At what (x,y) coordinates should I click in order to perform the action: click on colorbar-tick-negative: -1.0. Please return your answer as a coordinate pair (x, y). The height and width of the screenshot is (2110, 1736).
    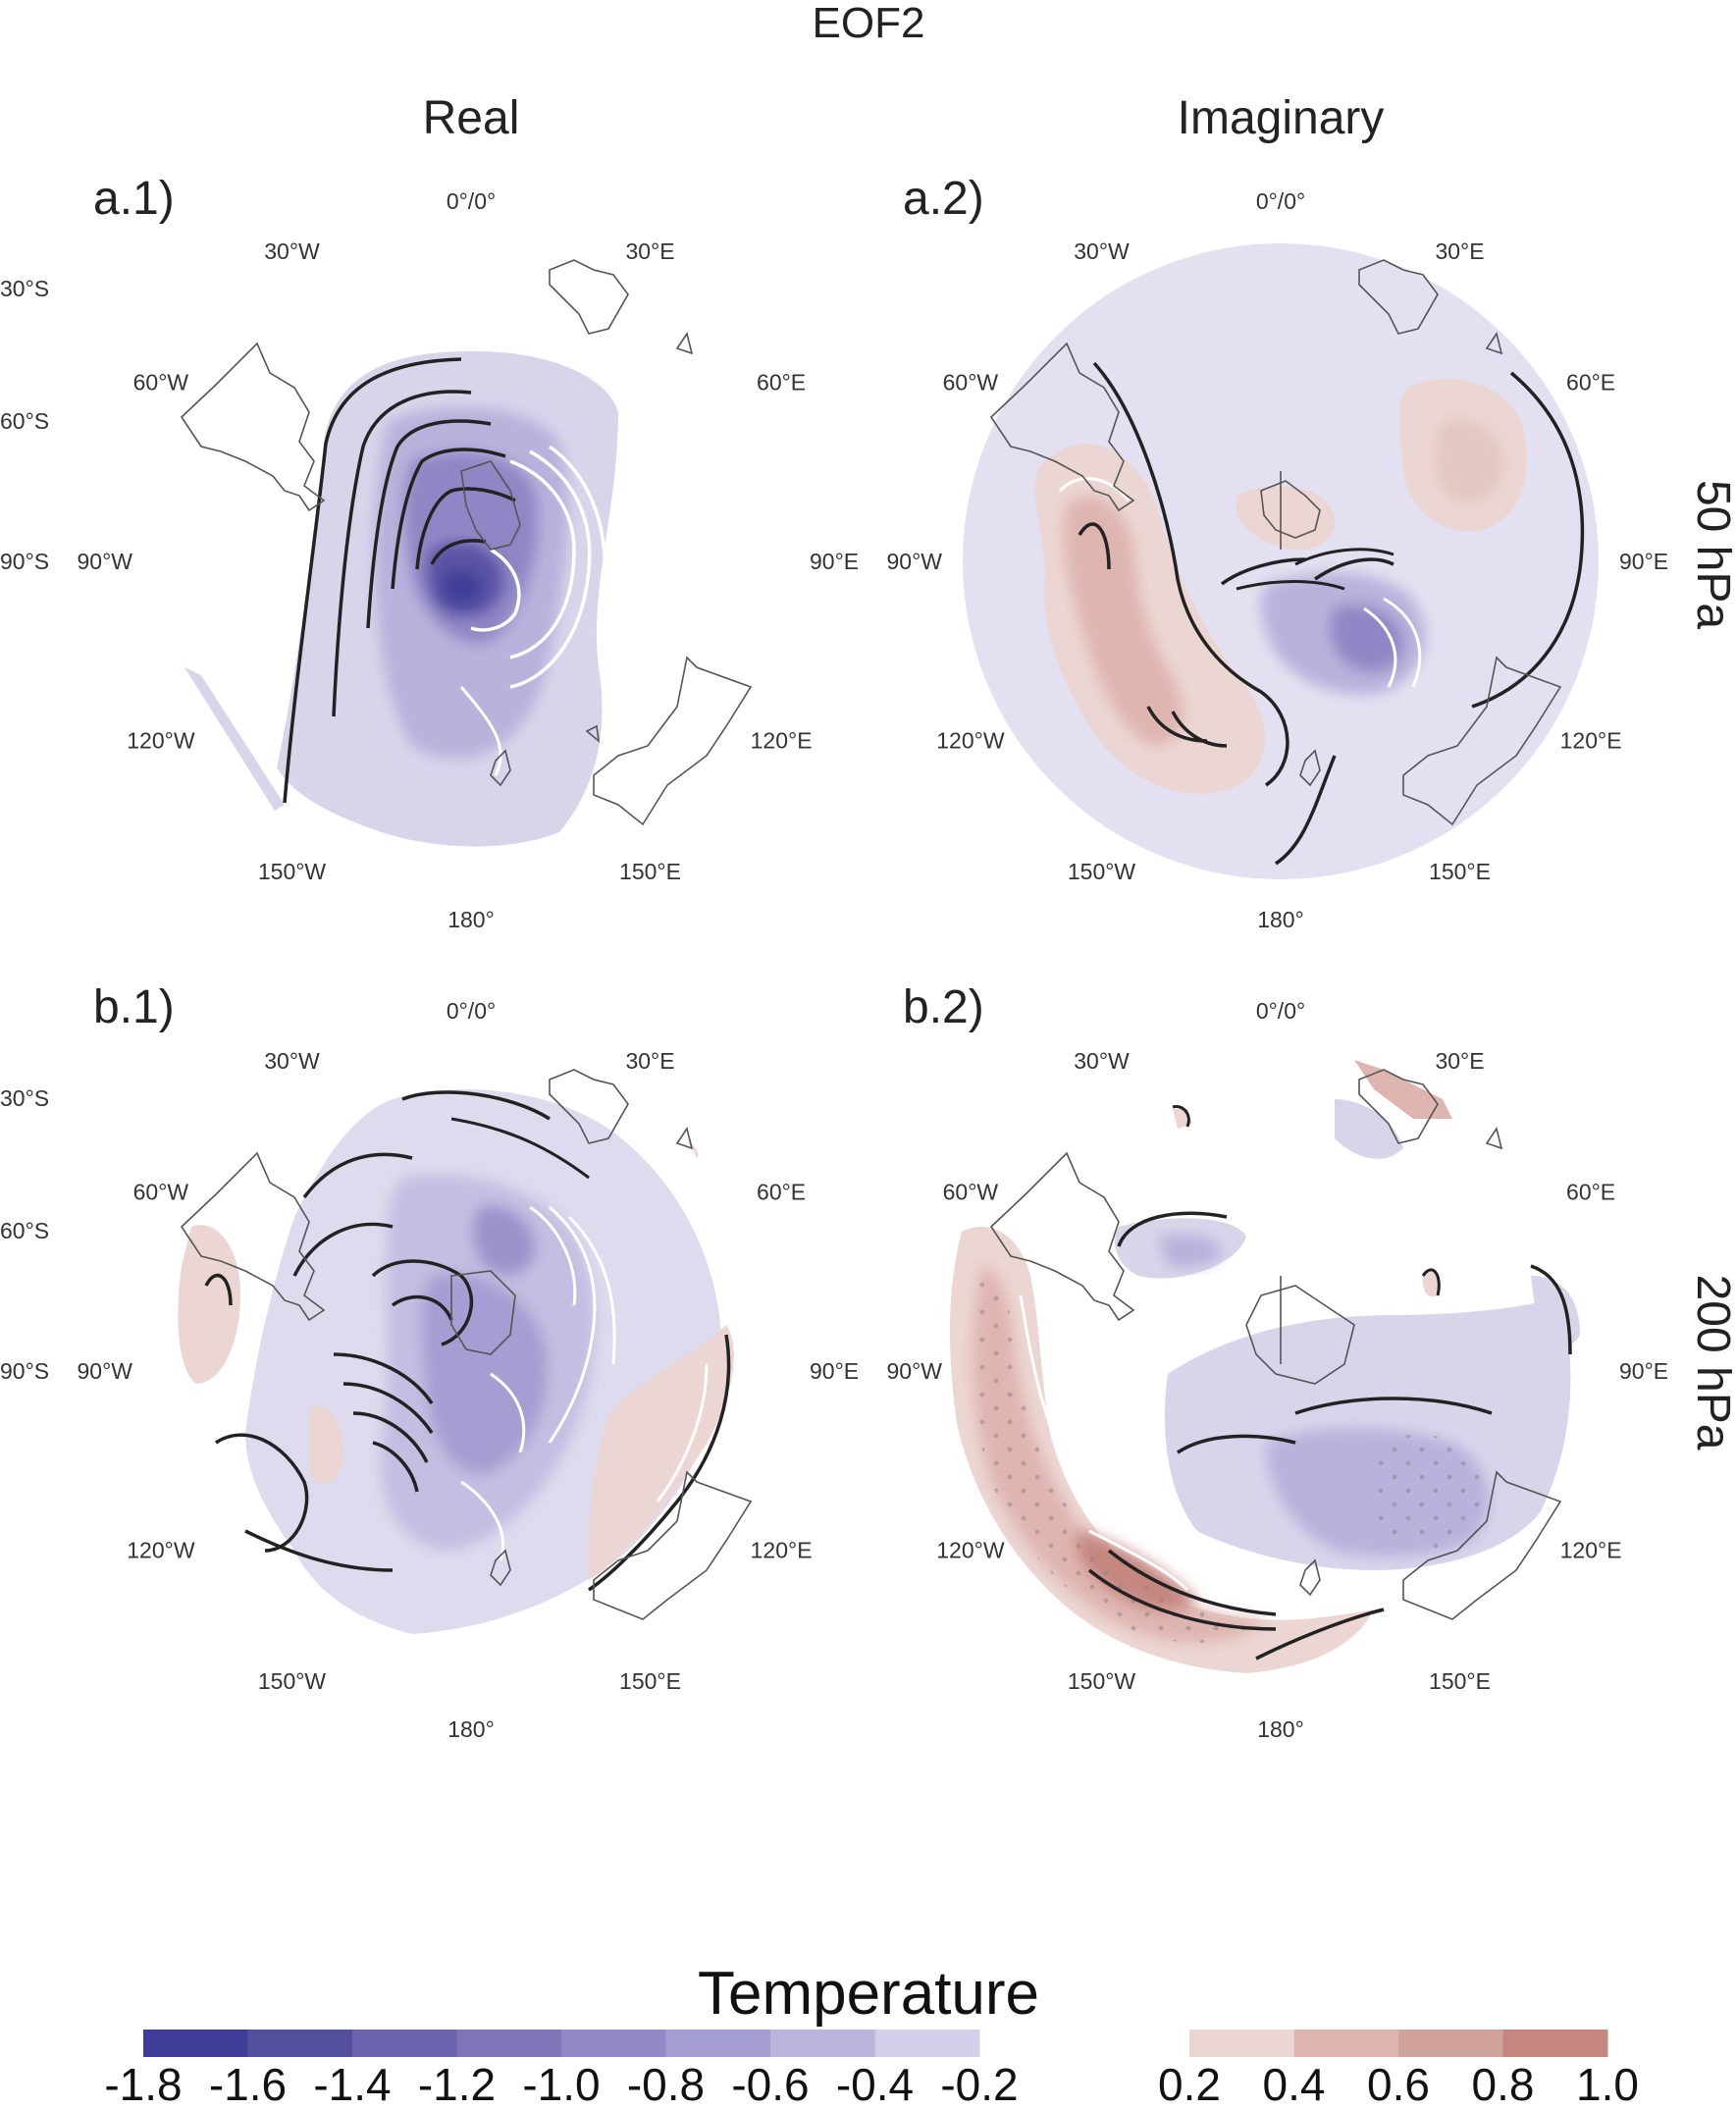
    Looking at the image, I should click on (561, 2082).